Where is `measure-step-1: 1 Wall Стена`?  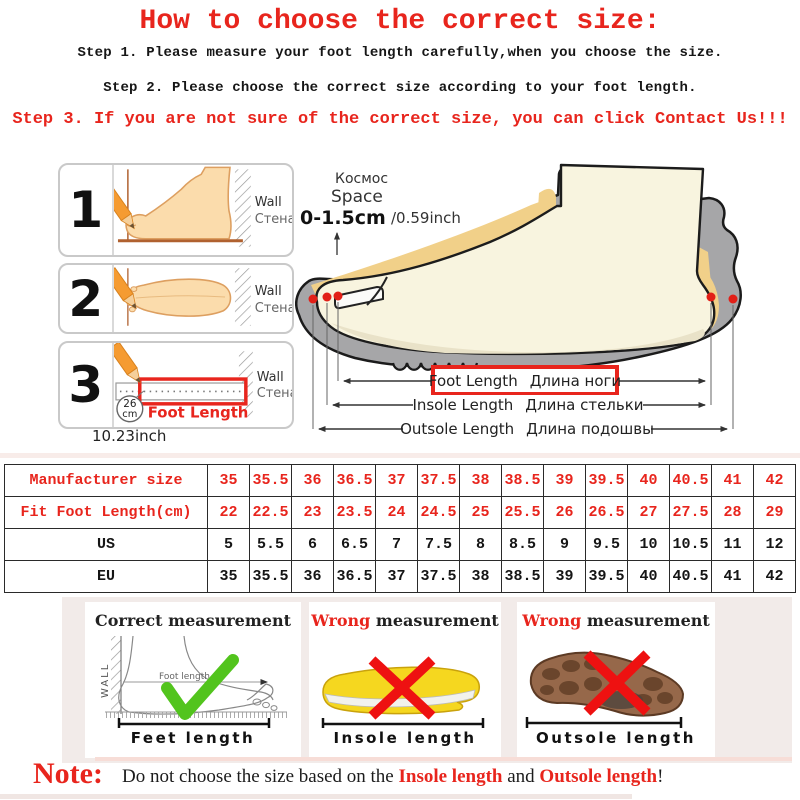 measure-step-1: 1 Wall Стена is located at coordinates (176, 210).